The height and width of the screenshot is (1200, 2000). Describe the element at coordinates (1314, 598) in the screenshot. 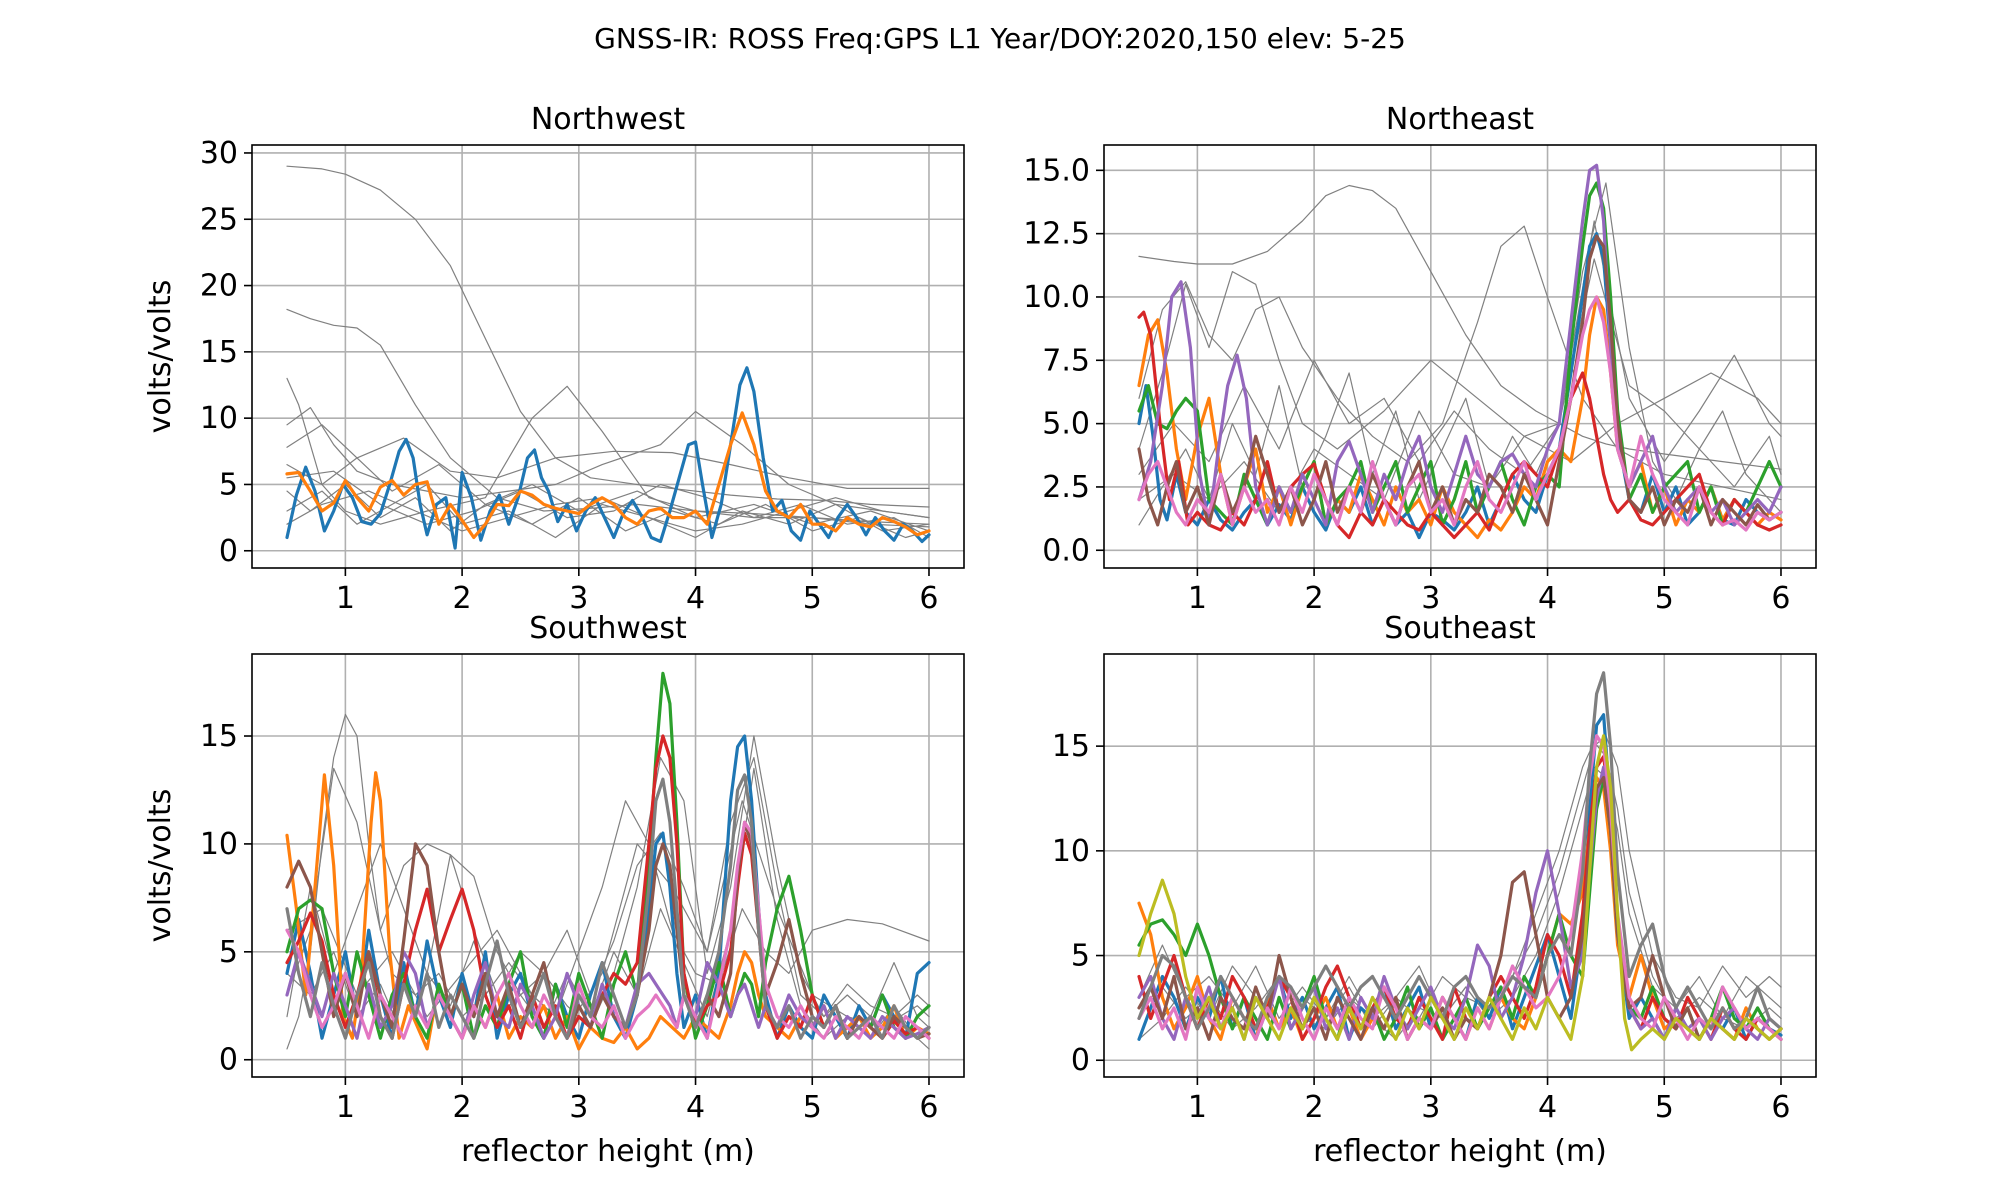

I see `northeast-x-tick-label: 2` at that location.